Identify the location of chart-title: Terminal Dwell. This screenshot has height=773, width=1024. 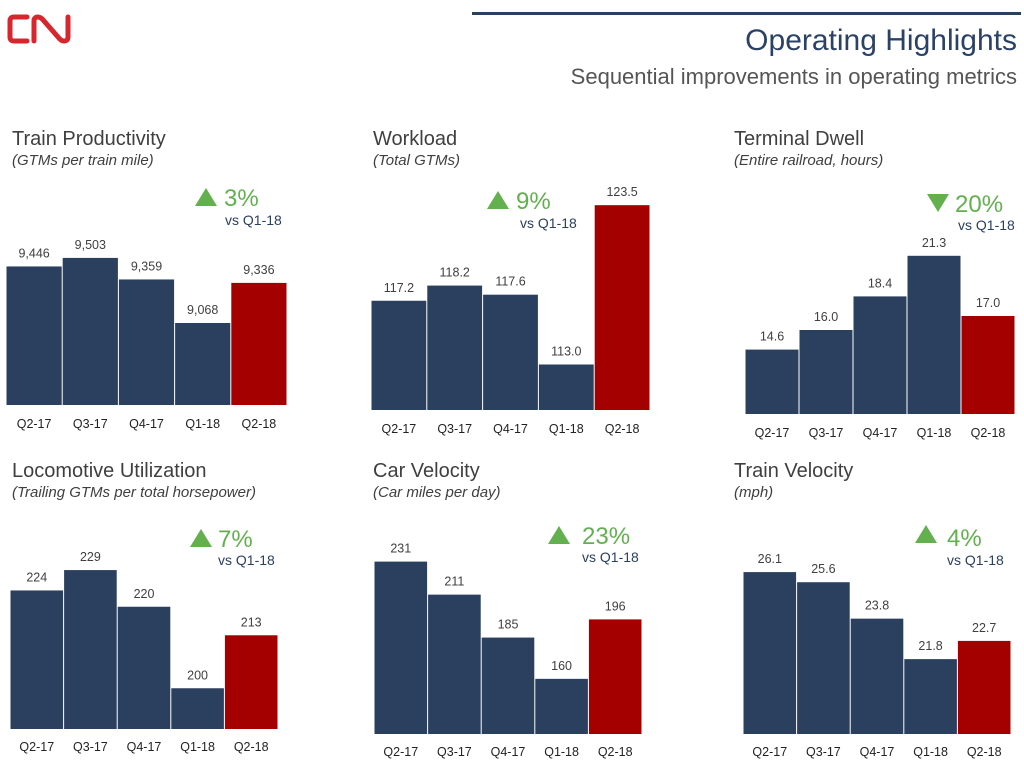
(799, 139).